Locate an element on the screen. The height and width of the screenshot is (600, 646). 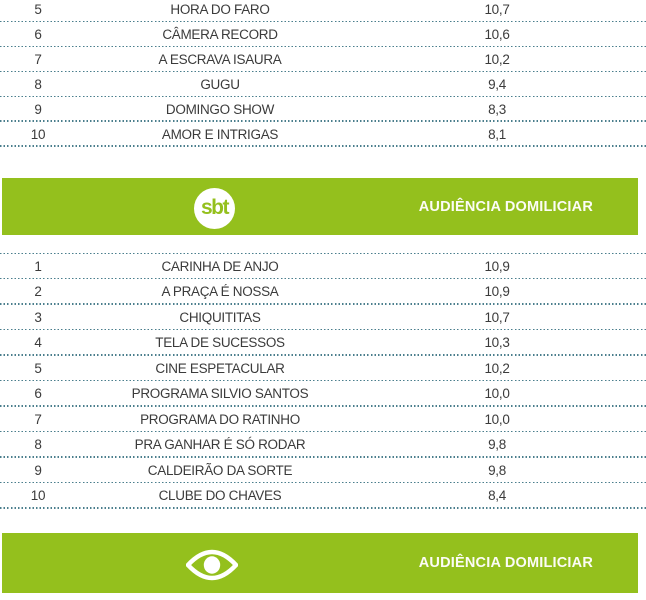
rating-cell: 9,4 is located at coordinates (497, 85).